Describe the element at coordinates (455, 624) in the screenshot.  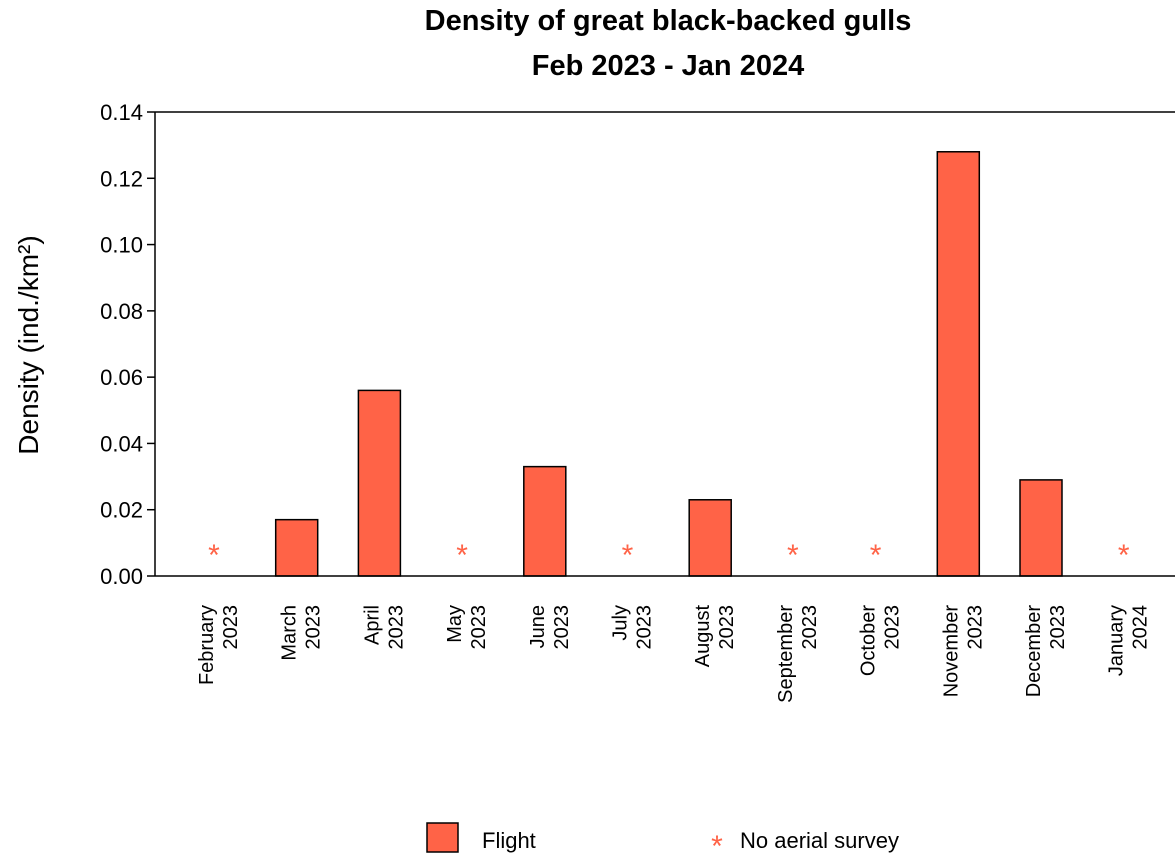
I see `x-tick-month-may: May` at that location.